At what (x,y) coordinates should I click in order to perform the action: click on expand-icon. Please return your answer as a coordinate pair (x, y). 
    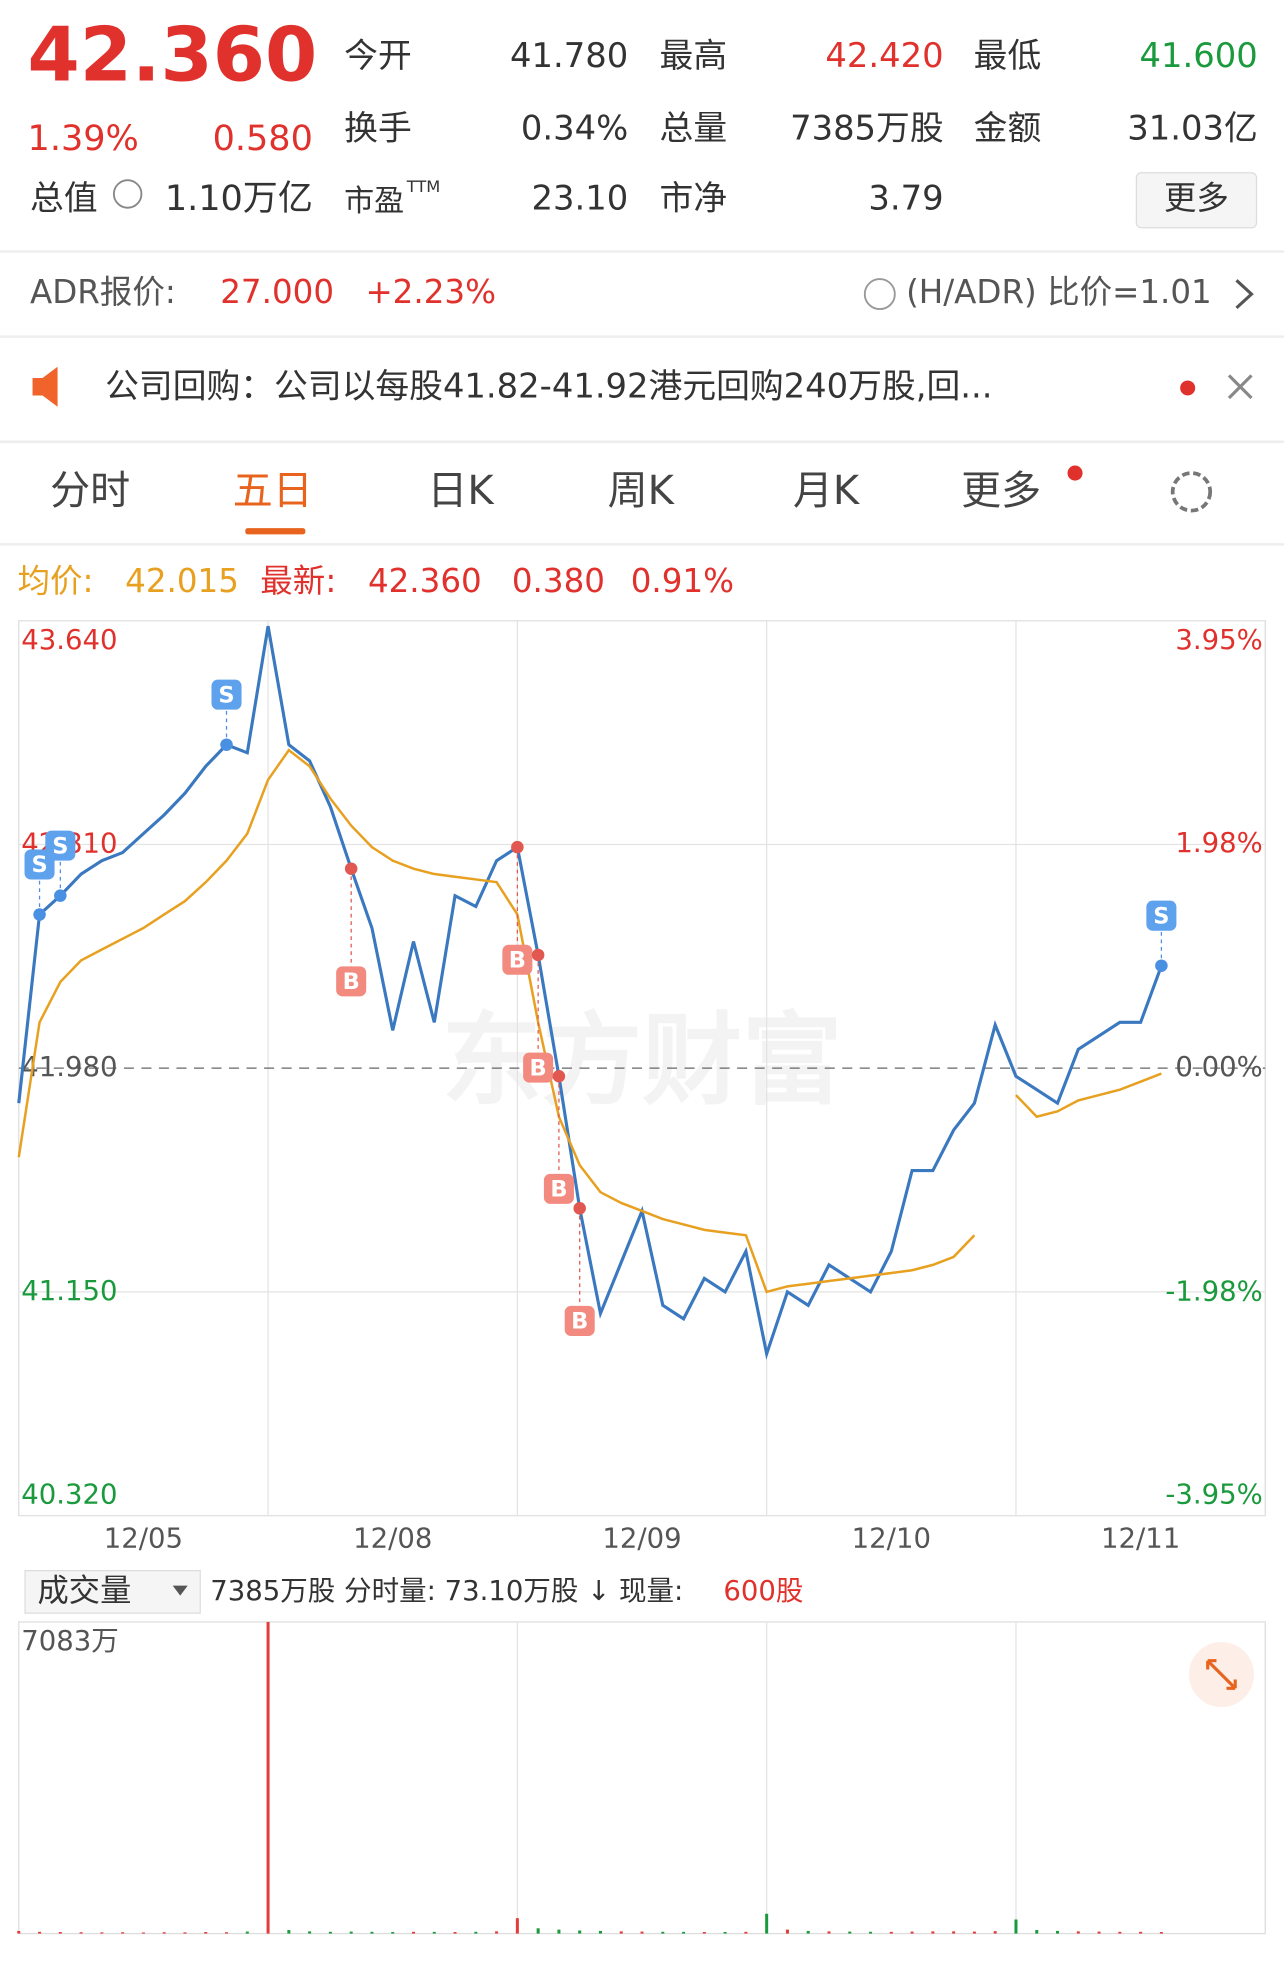
    Looking at the image, I should click on (1221, 1674).